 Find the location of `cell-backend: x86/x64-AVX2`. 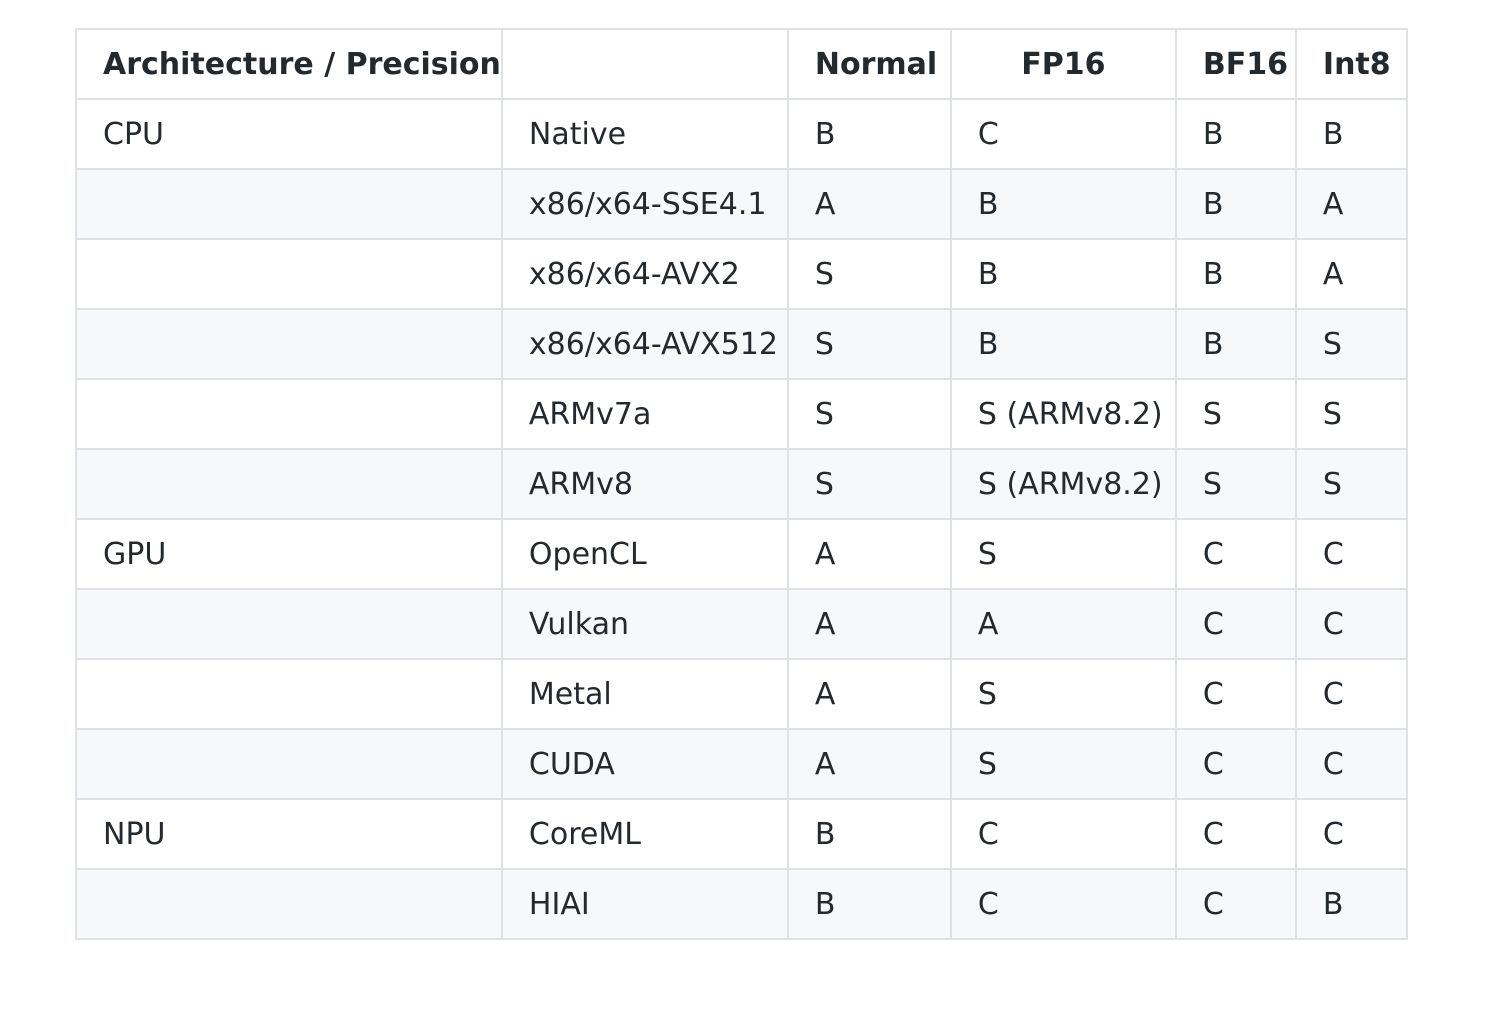

cell-backend: x86/x64-AVX2 is located at coordinates (644, 274).